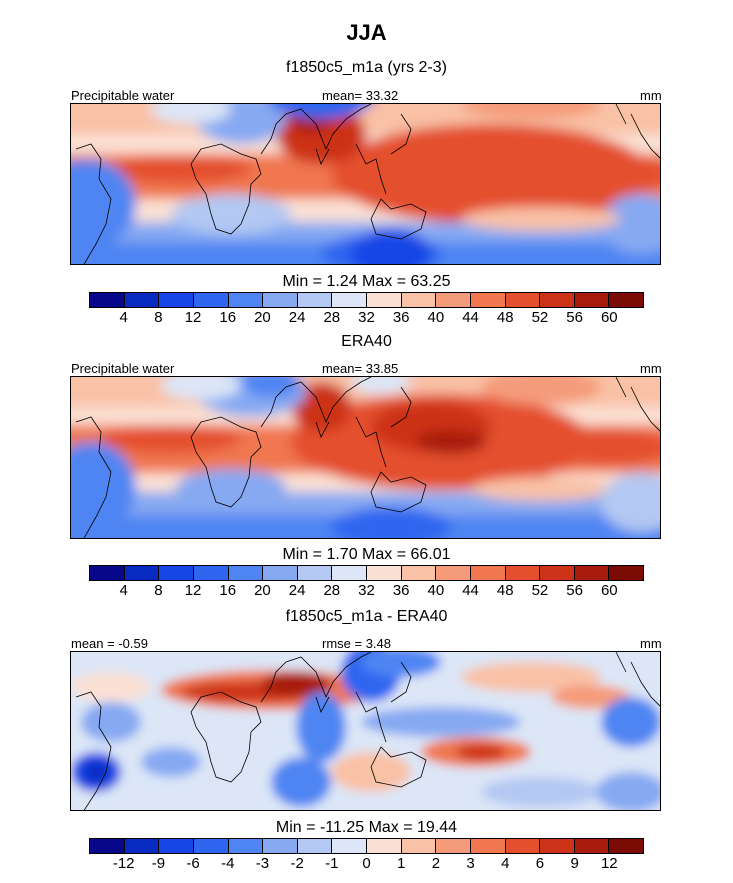 This screenshot has height=883, width=733. What do you see at coordinates (262, 863) in the screenshot?
I see `colorbar-3-tick-label: -3` at bounding box center [262, 863].